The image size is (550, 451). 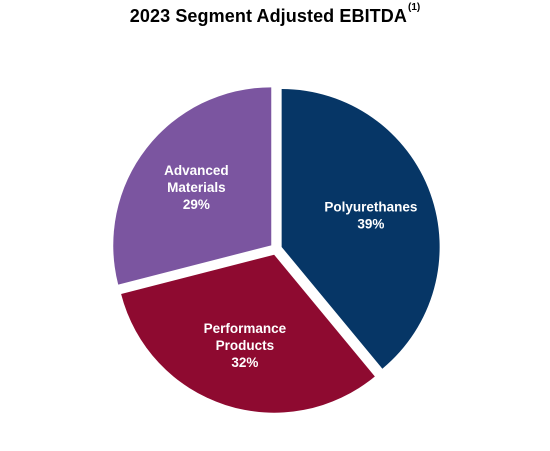 I want to click on slice-name-label: Materials, so click(x=196, y=187).